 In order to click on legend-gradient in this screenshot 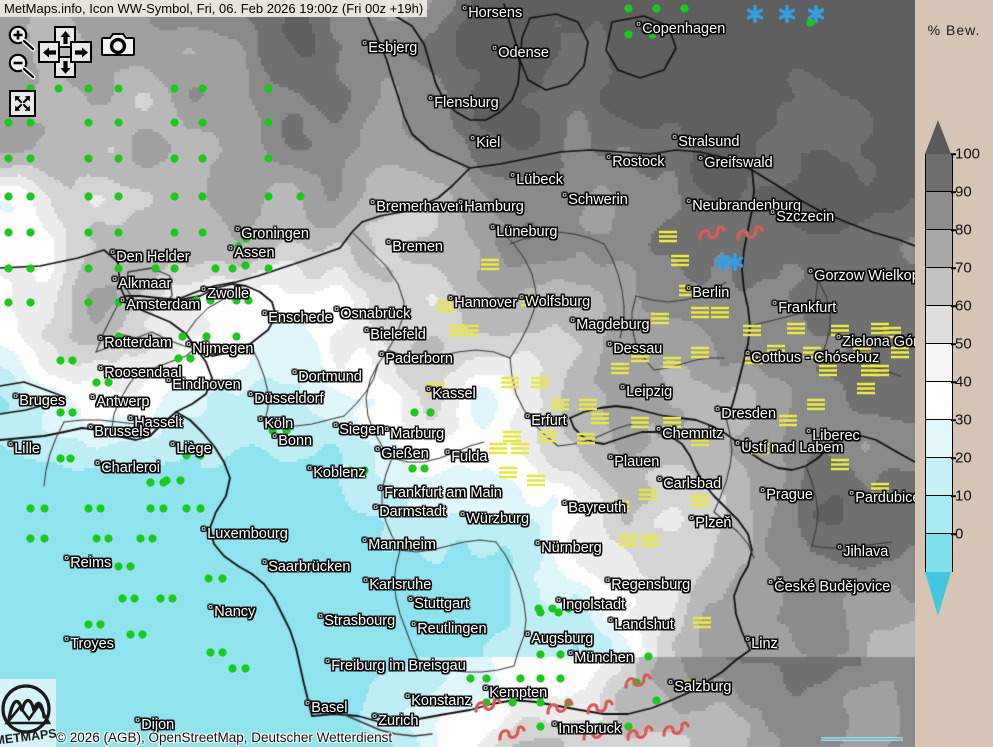, I will do `click(939, 363)`.